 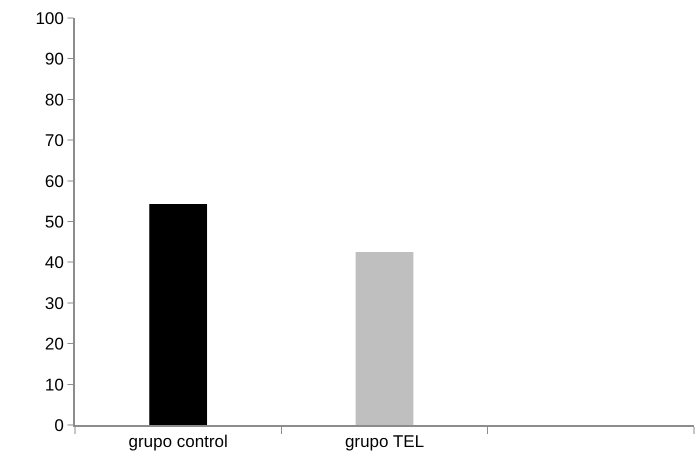 What do you see at coordinates (59, 425) in the screenshot?
I see `y-tick-label: 0` at bounding box center [59, 425].